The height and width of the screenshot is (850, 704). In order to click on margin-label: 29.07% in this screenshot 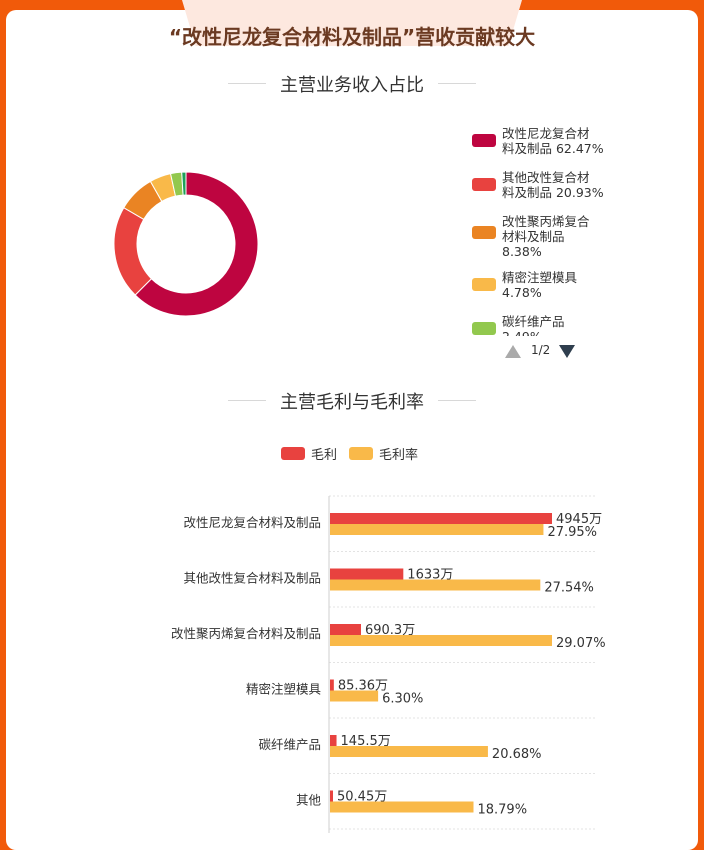, I will do `click(581, 643)`.